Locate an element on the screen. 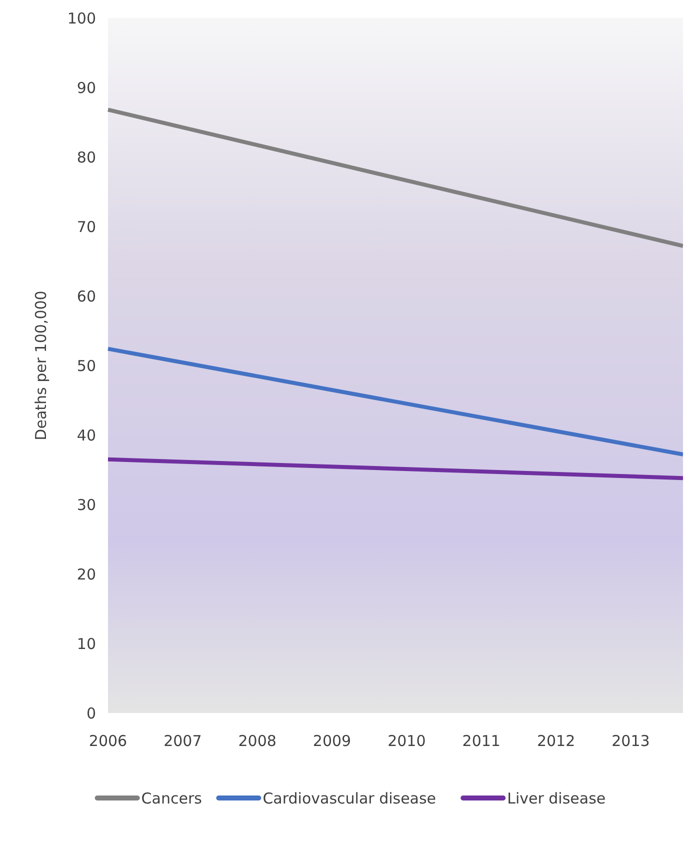 Image resolution: width=691 pixels, height=846 pixels. y-tick-label: 30 is located at coordinates (86, 505).